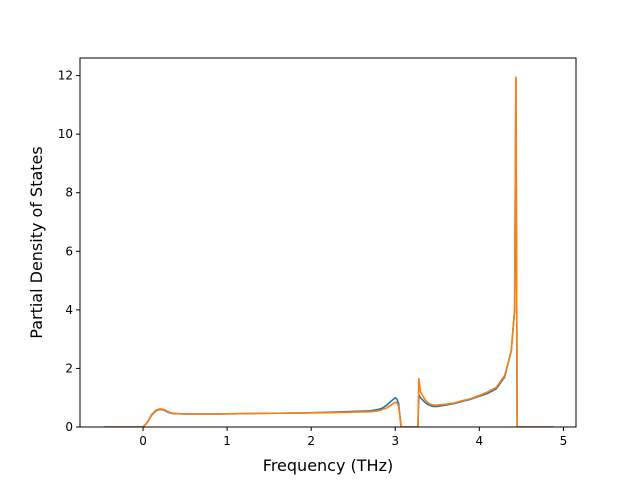 This screenshot has width=640, height=480. What do you see at coordinates (311, 441) in the screenshot?
I see `x-tick-label: 2` at bounding box center [311, 441].